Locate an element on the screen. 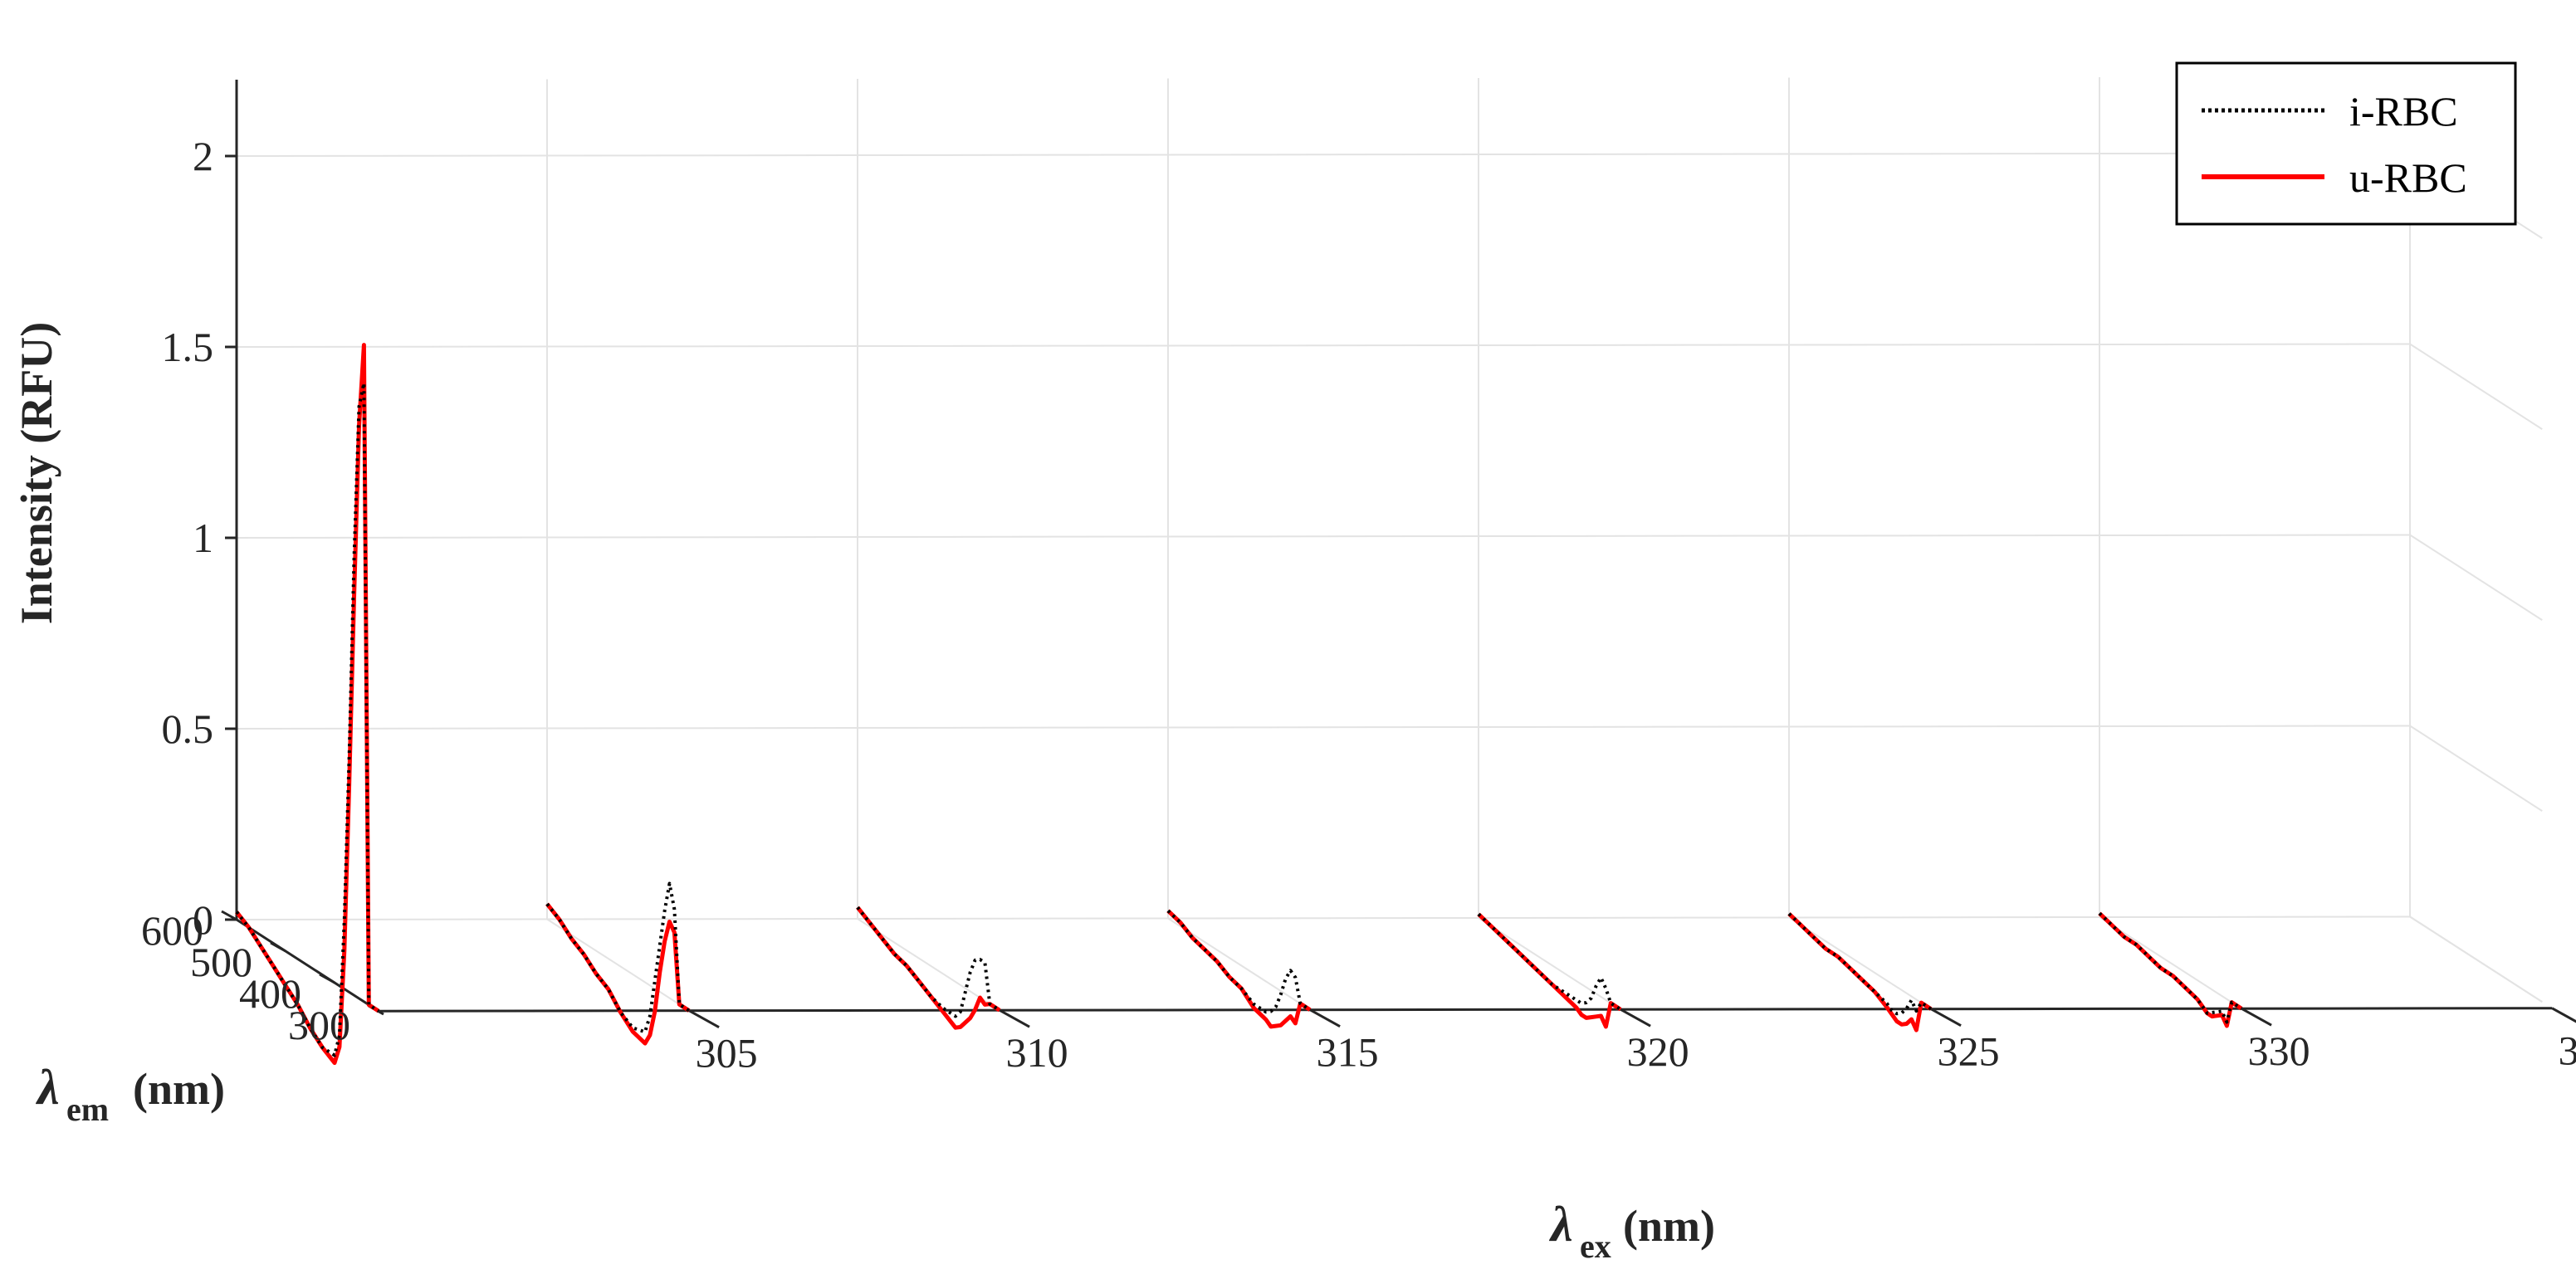  x-axis-title: λ ex (nm) is located at coordinates (1631, 1231).